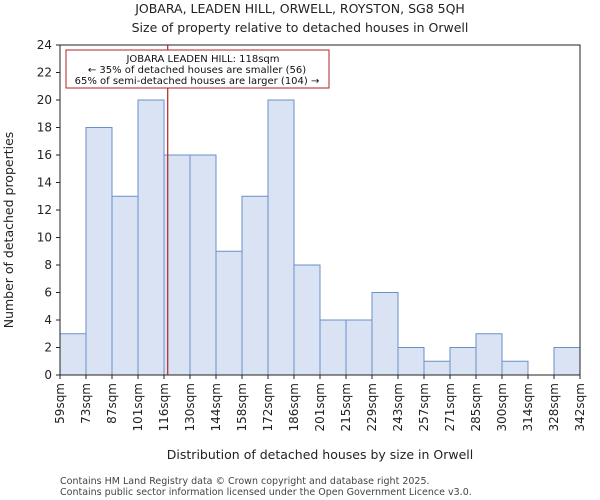 The height and width of the screenshot is (500, 600). I want to click on y-tick-label-20: 20, so click(44, 100).